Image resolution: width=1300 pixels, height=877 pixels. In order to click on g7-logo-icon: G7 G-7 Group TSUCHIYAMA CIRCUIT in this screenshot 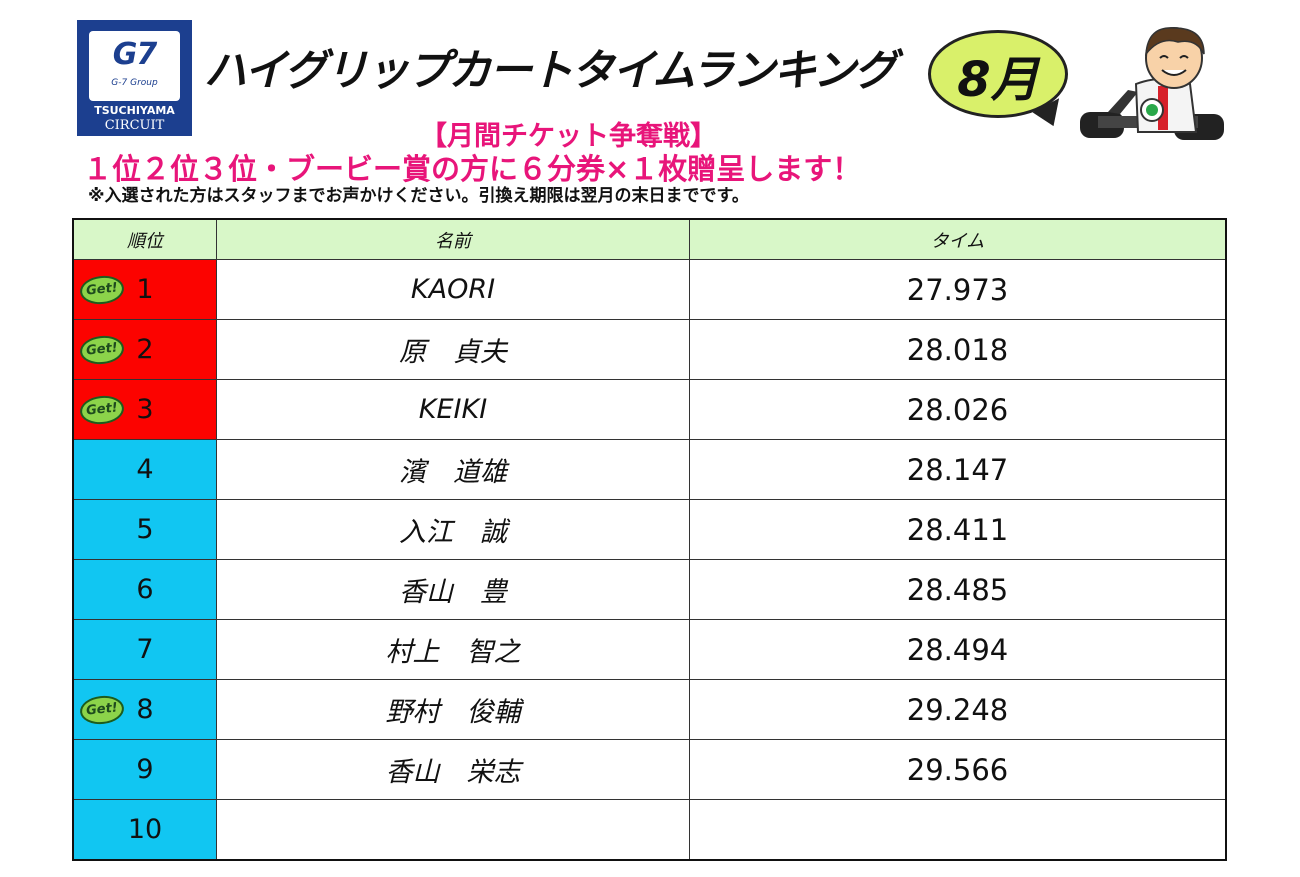, I will do `click(134, 78)`.